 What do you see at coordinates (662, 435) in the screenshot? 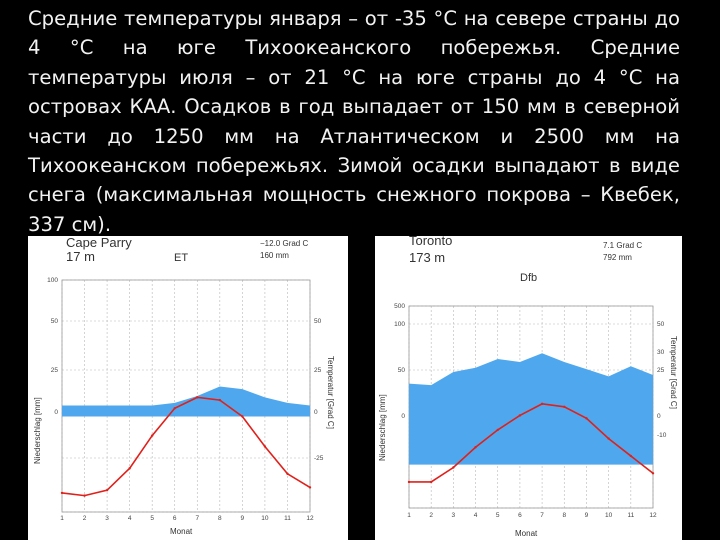
I see `y2-tick-label: -10` at bounding box center [662, 435].